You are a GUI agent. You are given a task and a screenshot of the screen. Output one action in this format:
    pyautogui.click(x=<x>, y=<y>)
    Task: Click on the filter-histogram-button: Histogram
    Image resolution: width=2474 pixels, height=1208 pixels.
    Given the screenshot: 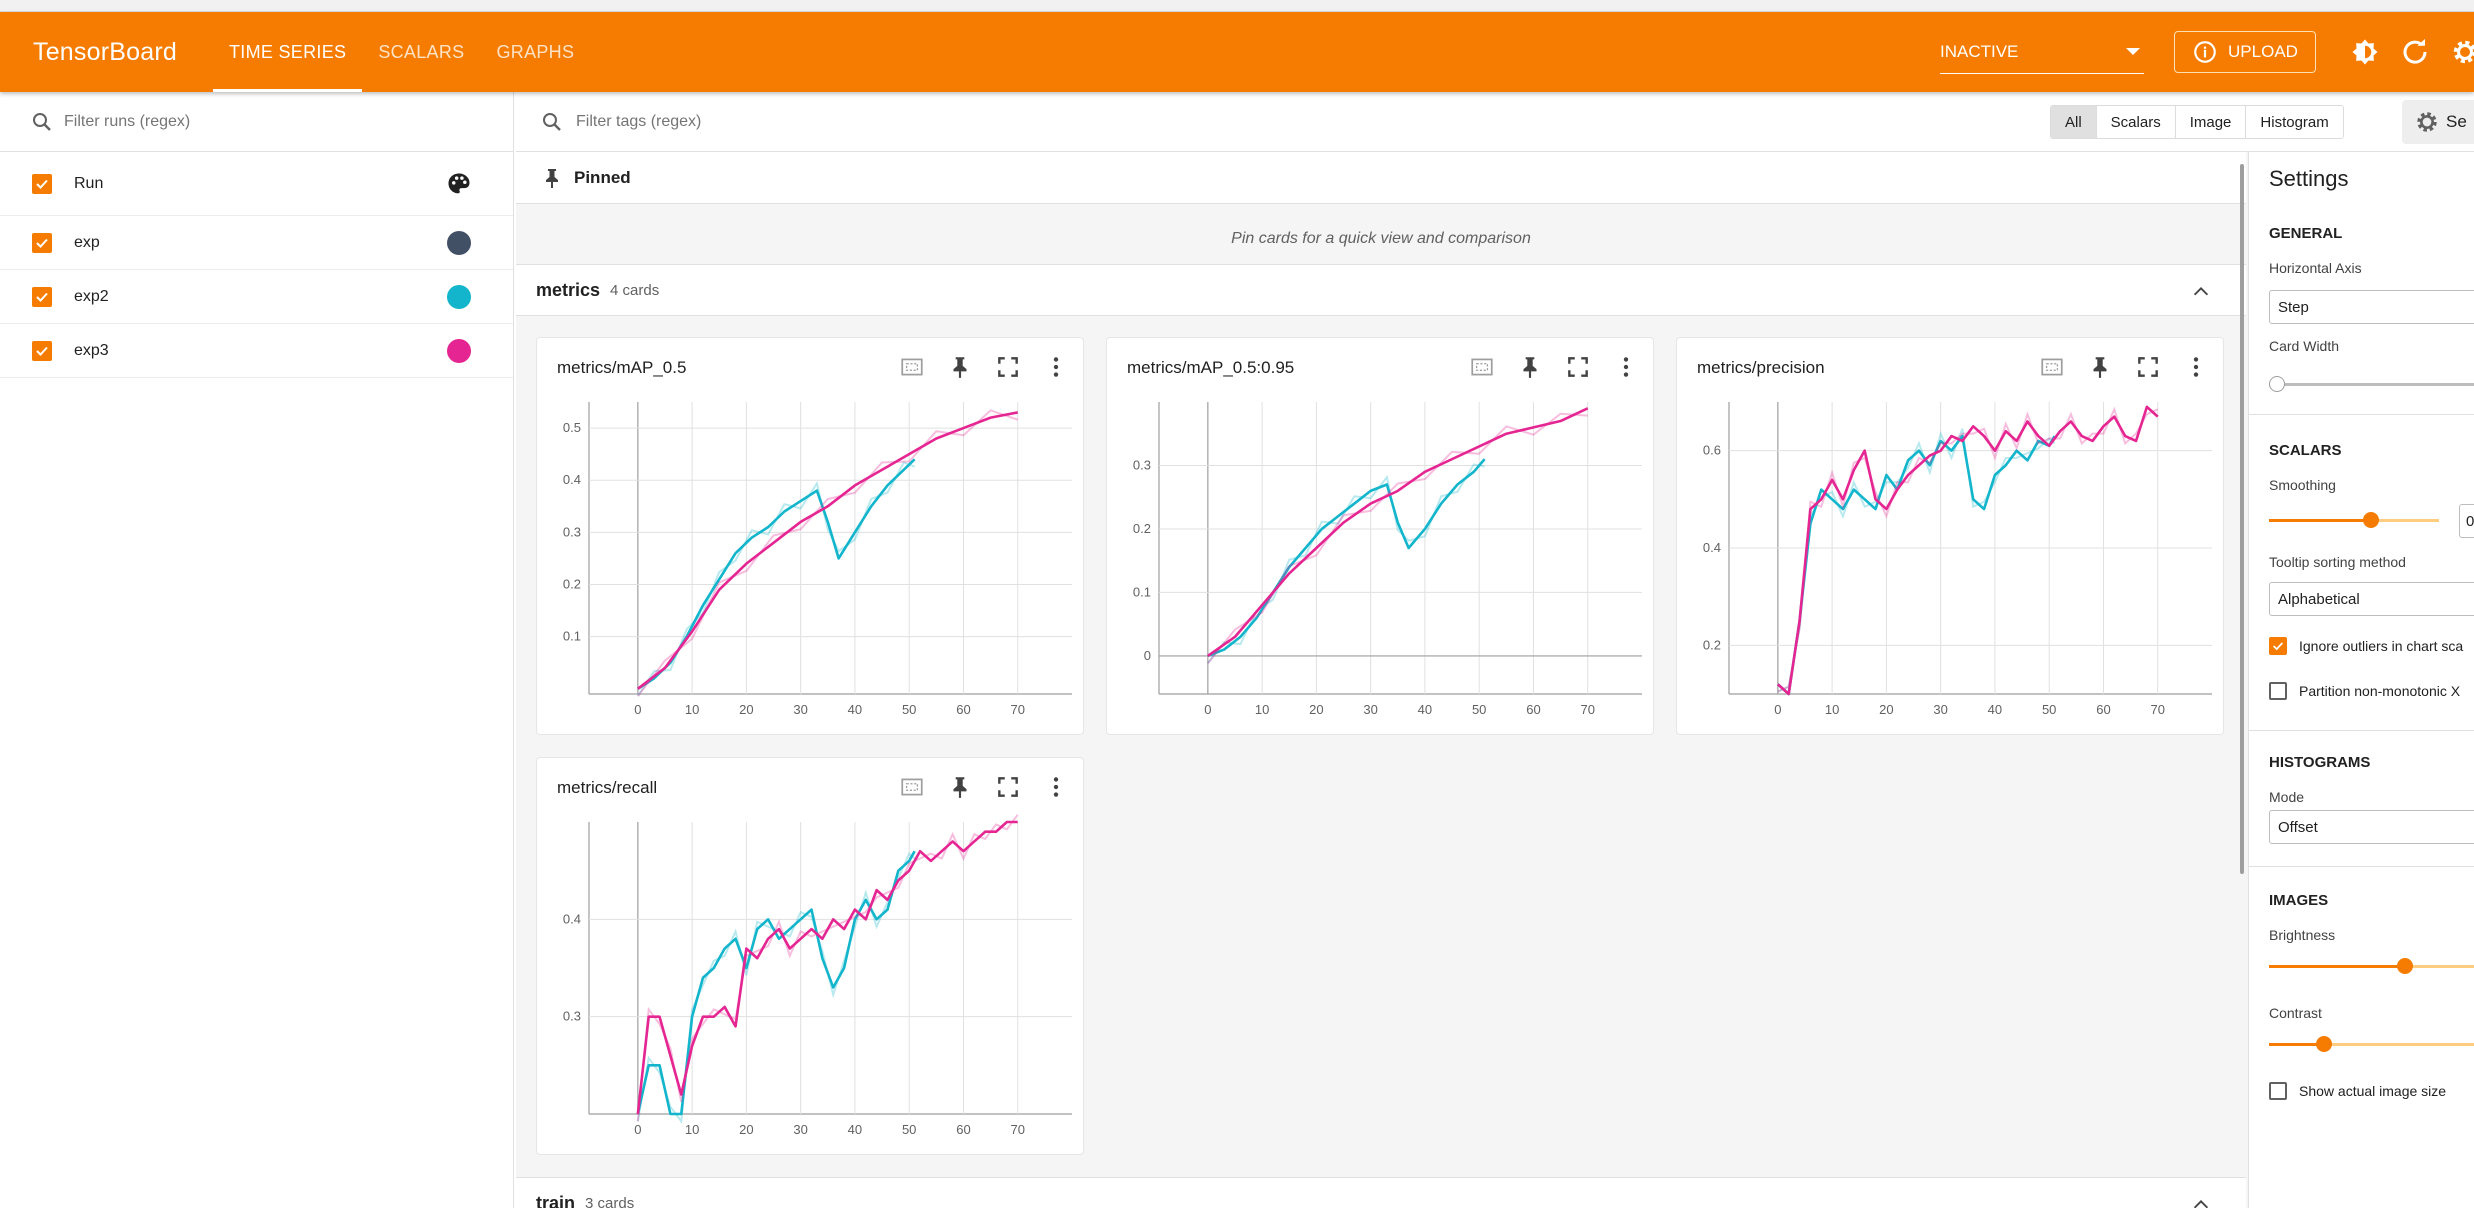 What is the action you would take?
    pyautogui.click(x=2294, y=122)
    